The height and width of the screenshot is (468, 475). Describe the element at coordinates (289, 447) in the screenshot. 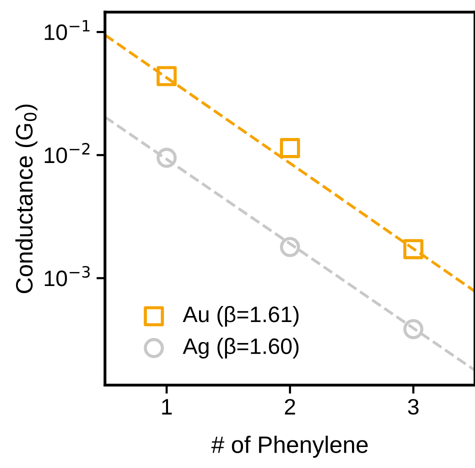

I see `x-axis-title: # of Phenylene` at that location.